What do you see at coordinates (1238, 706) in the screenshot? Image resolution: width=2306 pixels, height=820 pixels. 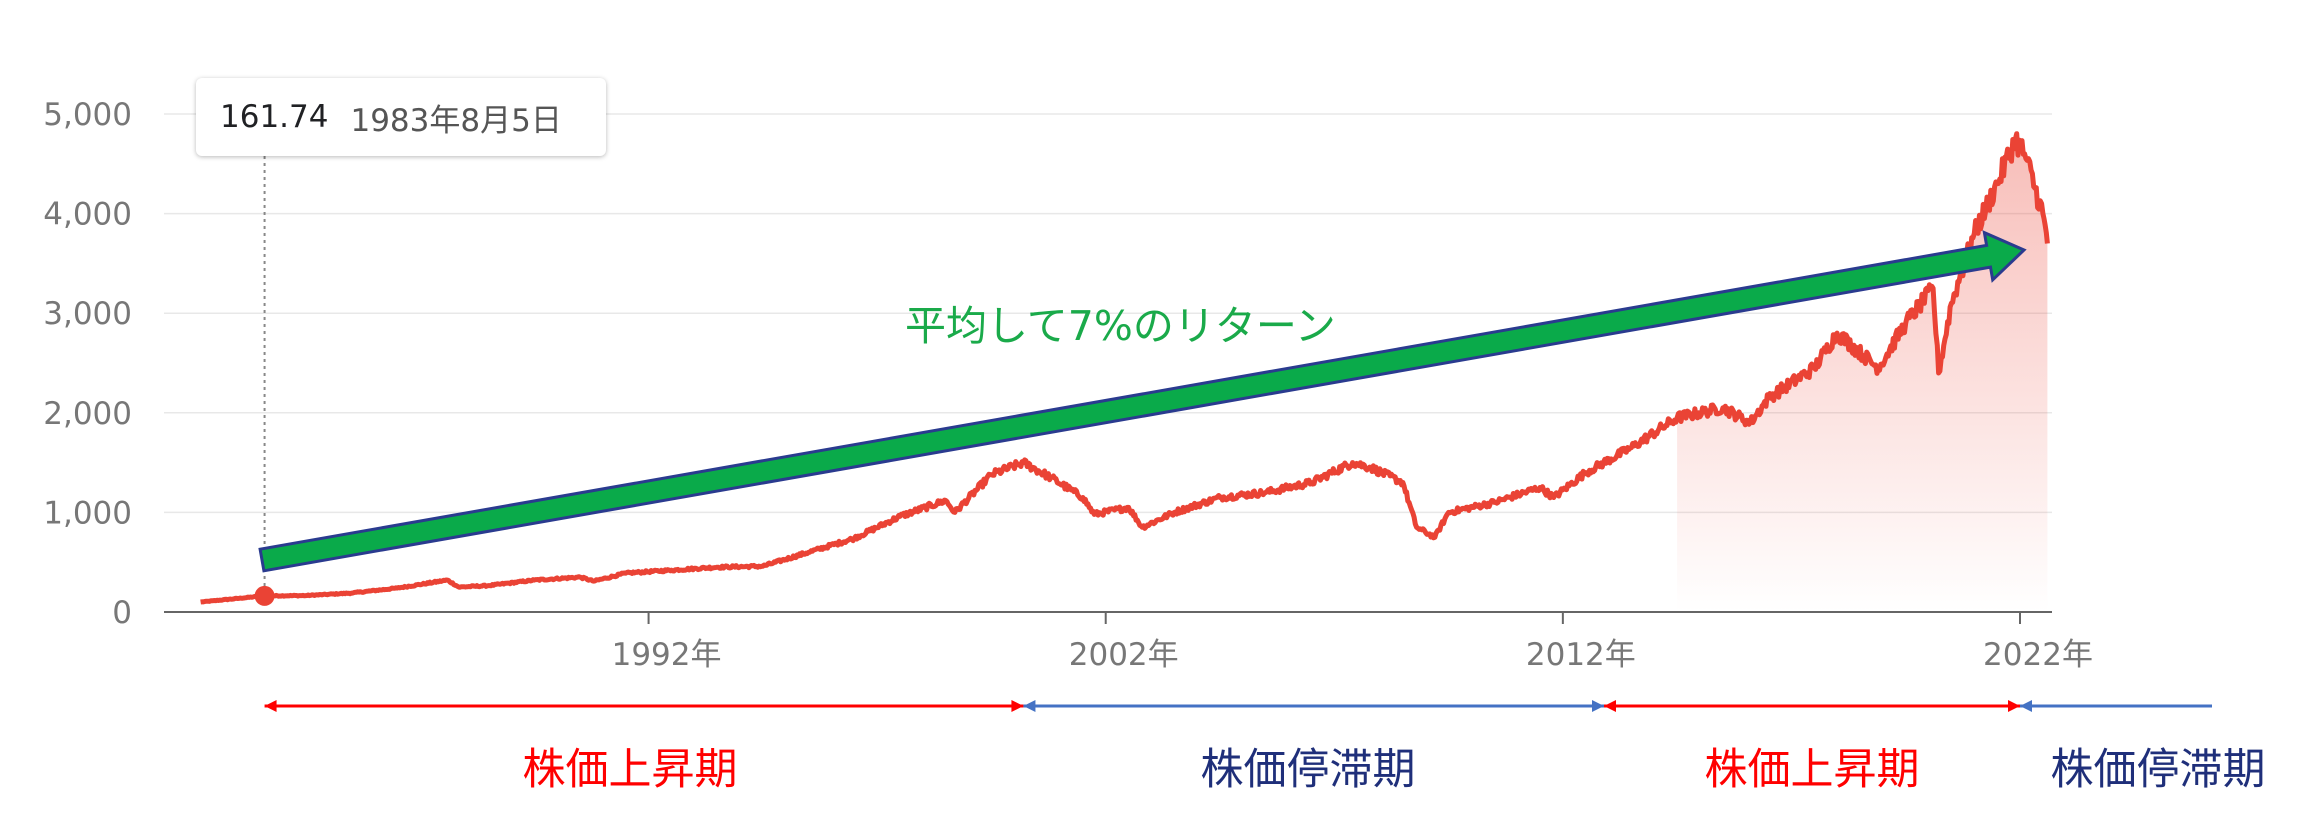 I see `period-arrows` at bounding box center [1238, 706].